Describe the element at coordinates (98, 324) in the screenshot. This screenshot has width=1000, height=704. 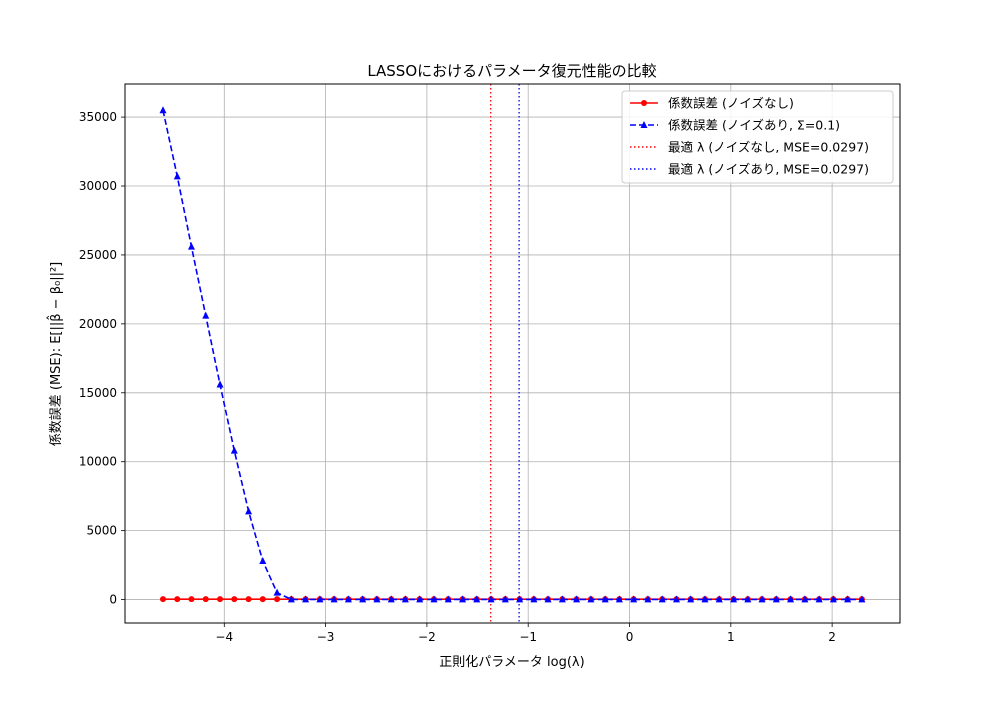
I see `y-tick-label: 20000` at that location.